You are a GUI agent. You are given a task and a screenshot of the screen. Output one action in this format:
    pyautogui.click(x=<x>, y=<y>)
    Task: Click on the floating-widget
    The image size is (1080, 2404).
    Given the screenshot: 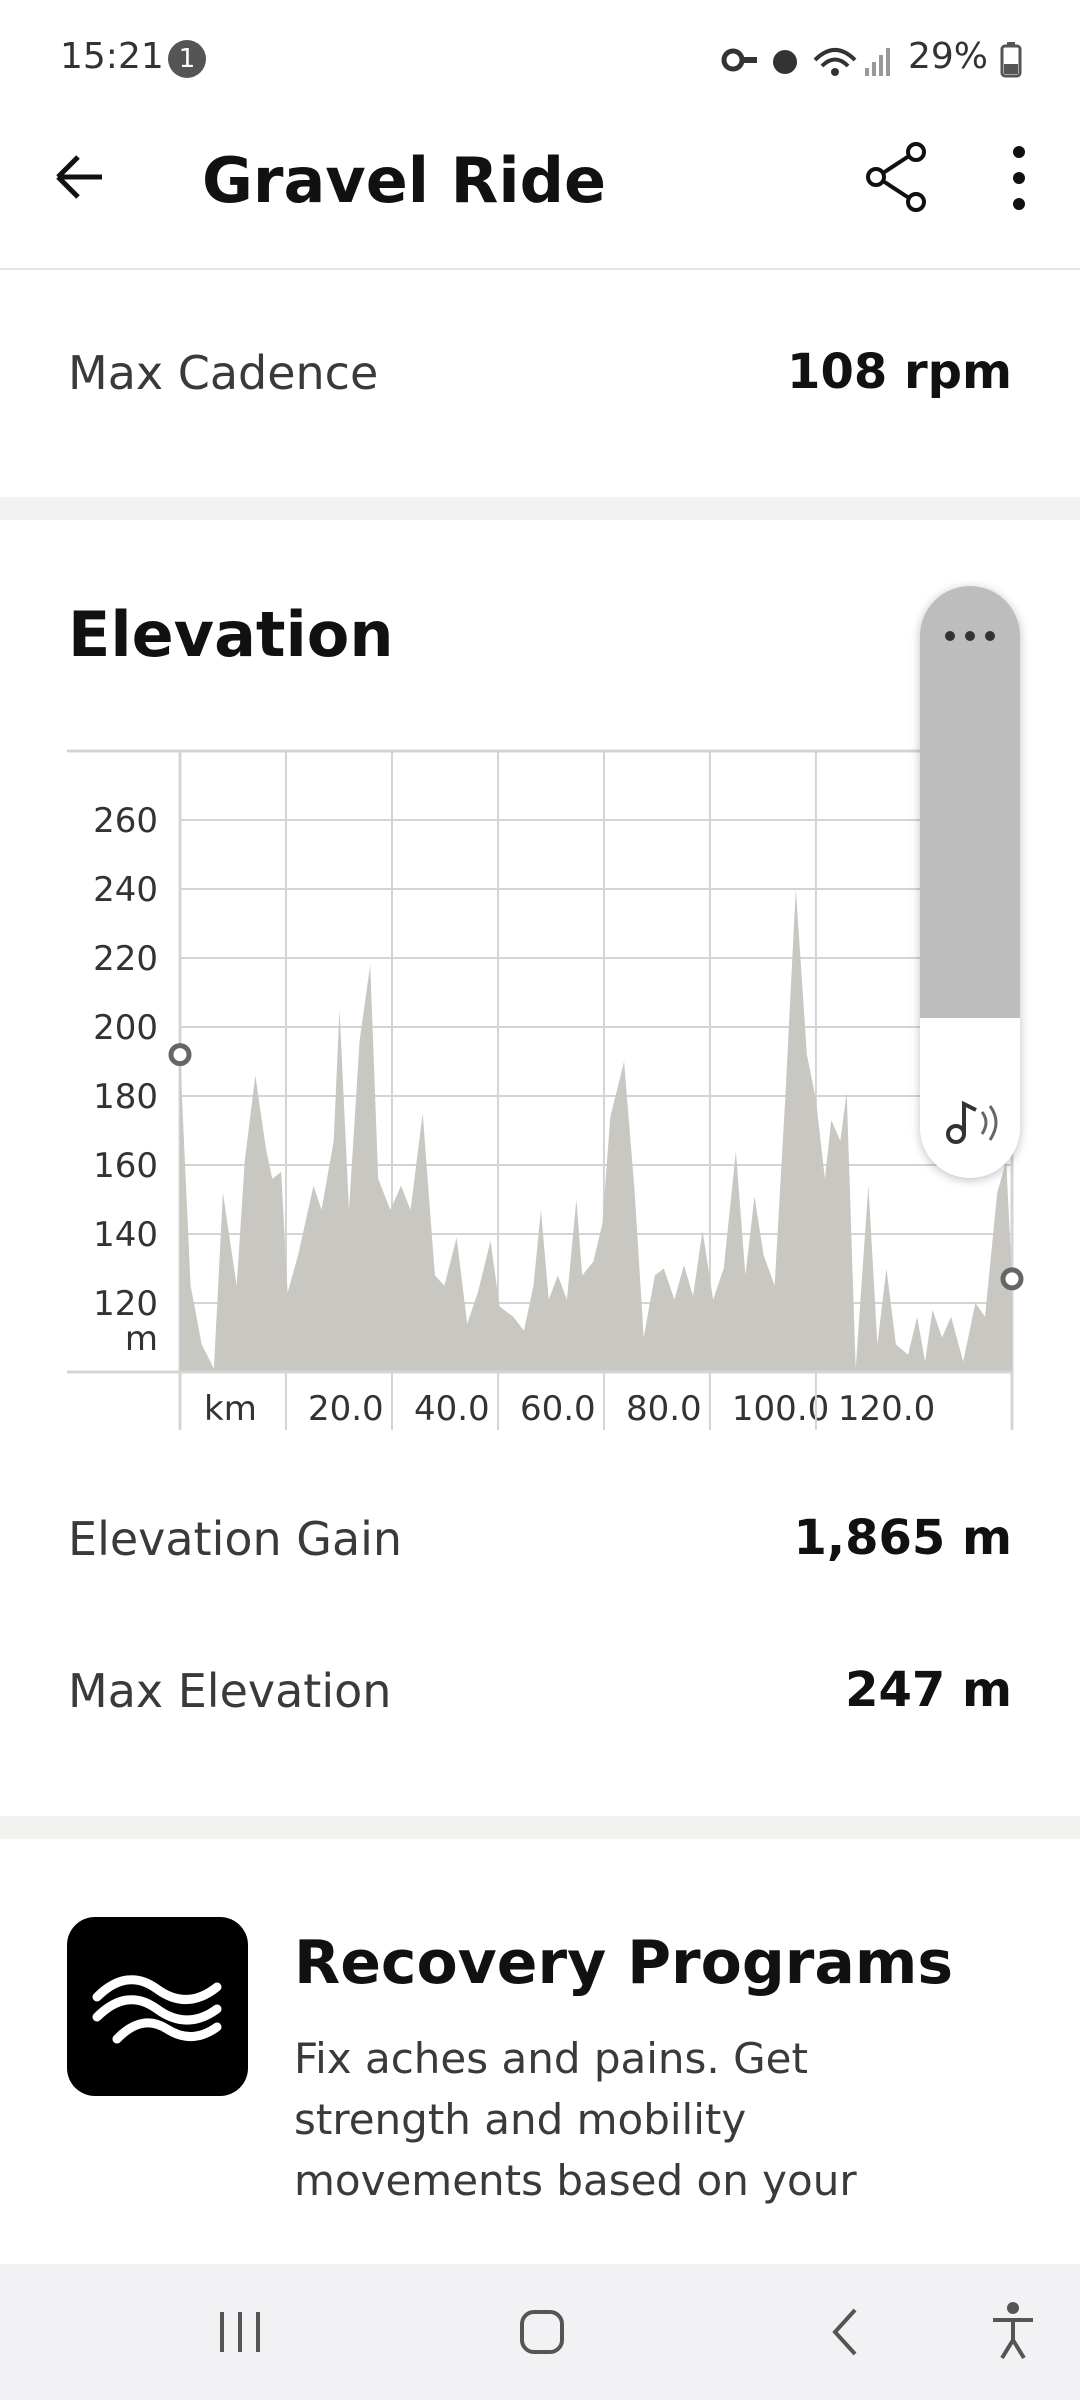 What is the action you would take?
    pyautogui.click(x=970, y=882)
    